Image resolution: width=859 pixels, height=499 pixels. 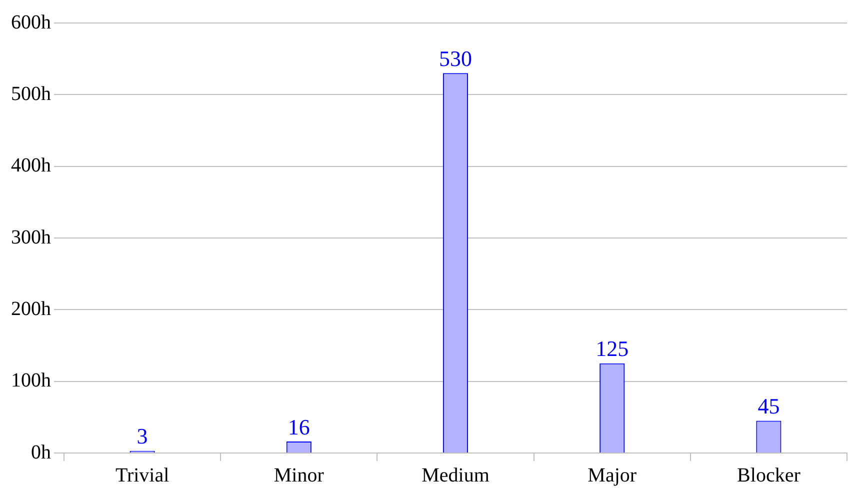 I want to click on y-tick-label: 600h, so click(x=31, y=22).